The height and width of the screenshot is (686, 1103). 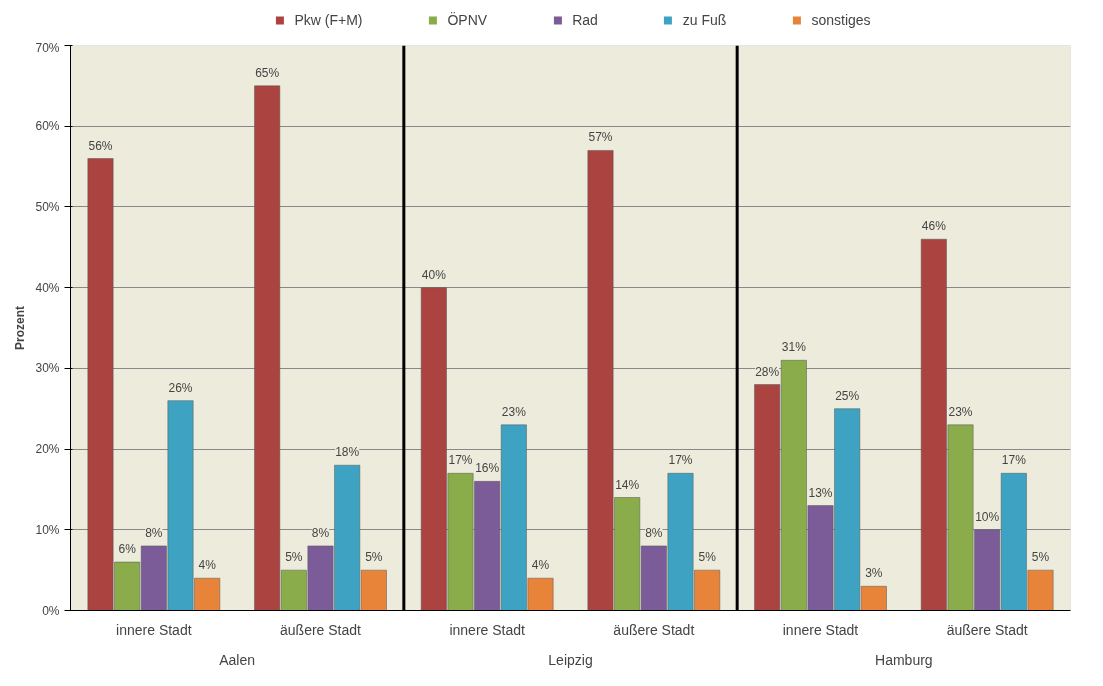 What do you see at coordinates (328, 20) in the screenshot?
I see `legend-label: Pkw (F+M)` at bounding box center [328, 20].